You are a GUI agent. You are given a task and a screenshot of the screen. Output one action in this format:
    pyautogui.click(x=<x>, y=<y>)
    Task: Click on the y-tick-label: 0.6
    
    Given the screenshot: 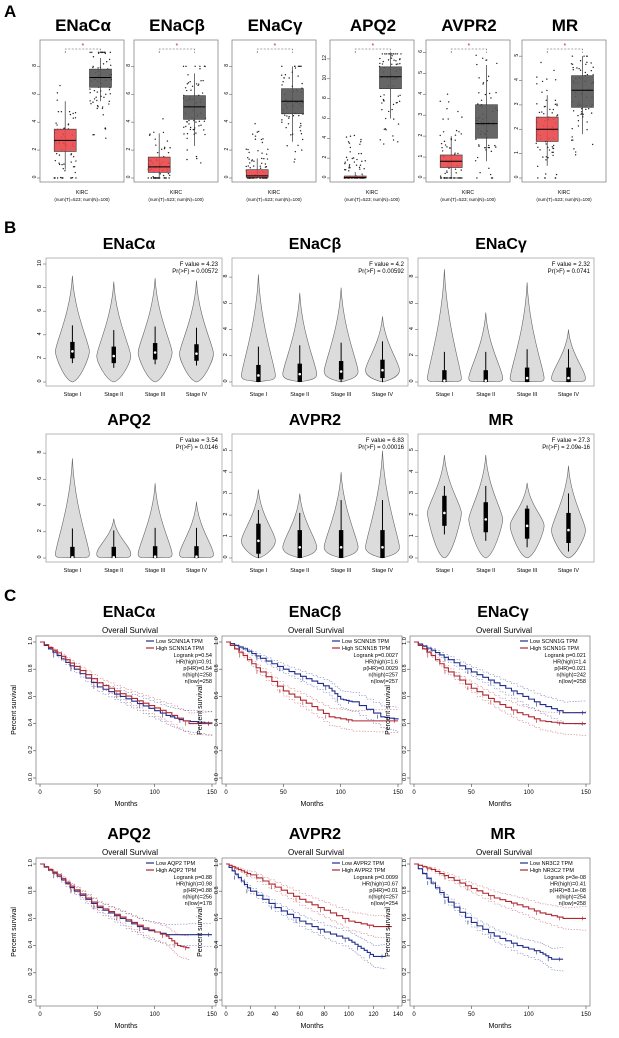 What is the action you would take?
    pyautogui.click(x=31, y=918)
    